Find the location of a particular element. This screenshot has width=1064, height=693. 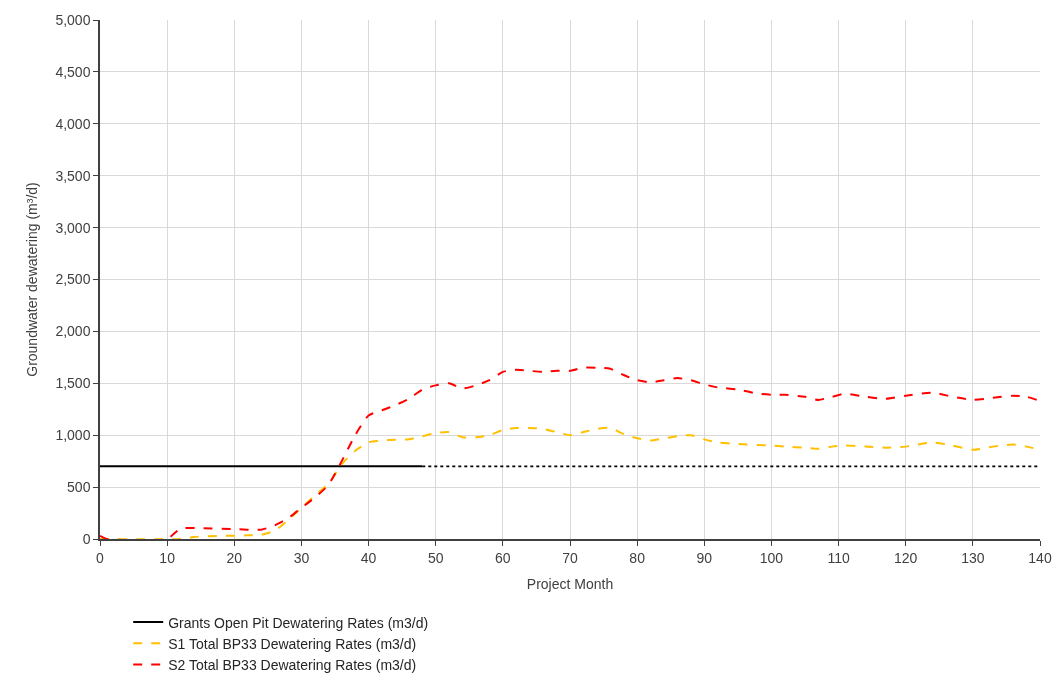

x-tick-label: 140 is located at coordinates (1040, 557).